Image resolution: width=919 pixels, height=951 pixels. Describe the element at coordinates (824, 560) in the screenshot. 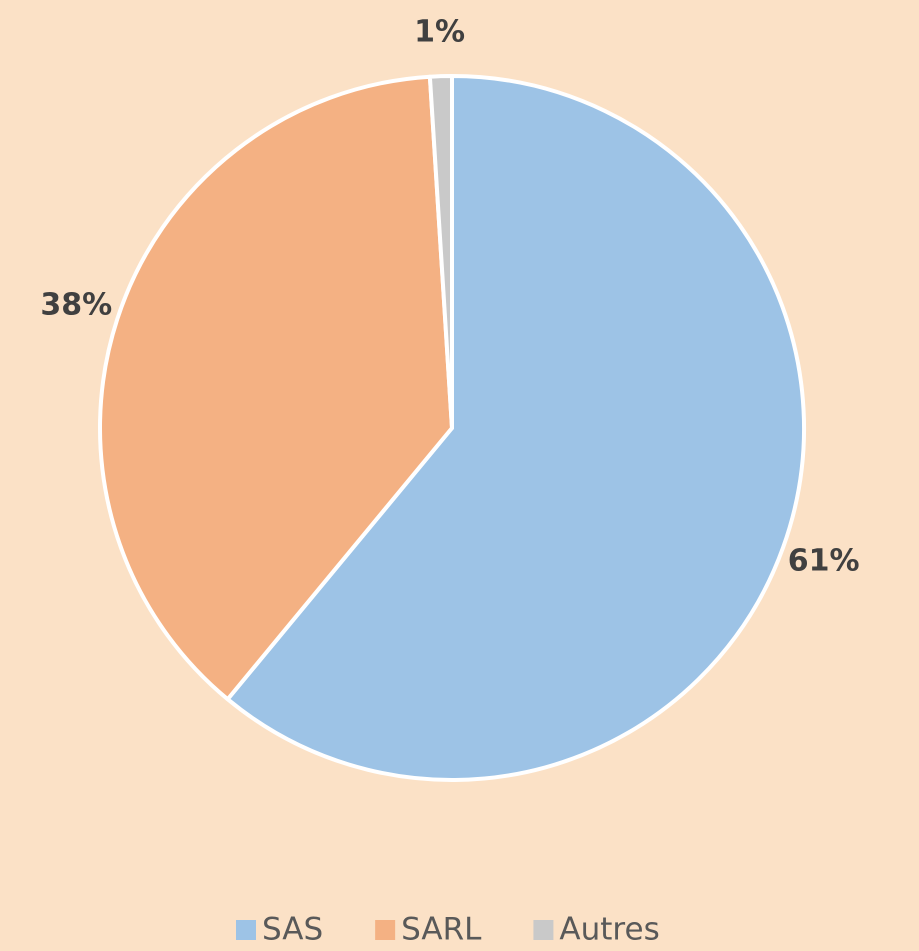

I see `data-label: 61%` at that location.